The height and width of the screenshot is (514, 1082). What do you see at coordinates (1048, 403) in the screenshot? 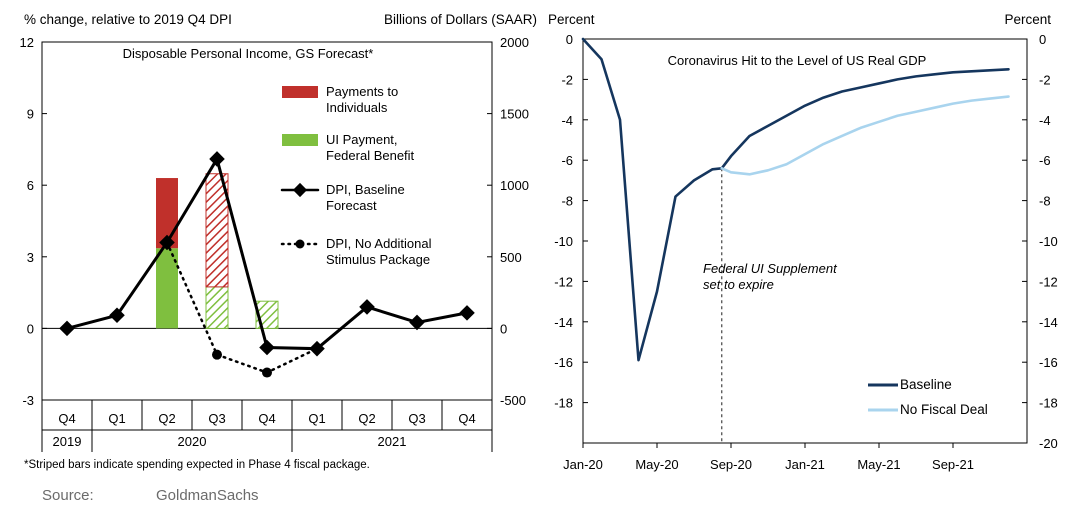
I see `right-y-tick-label: -18` at bounding box center [1048, 403].